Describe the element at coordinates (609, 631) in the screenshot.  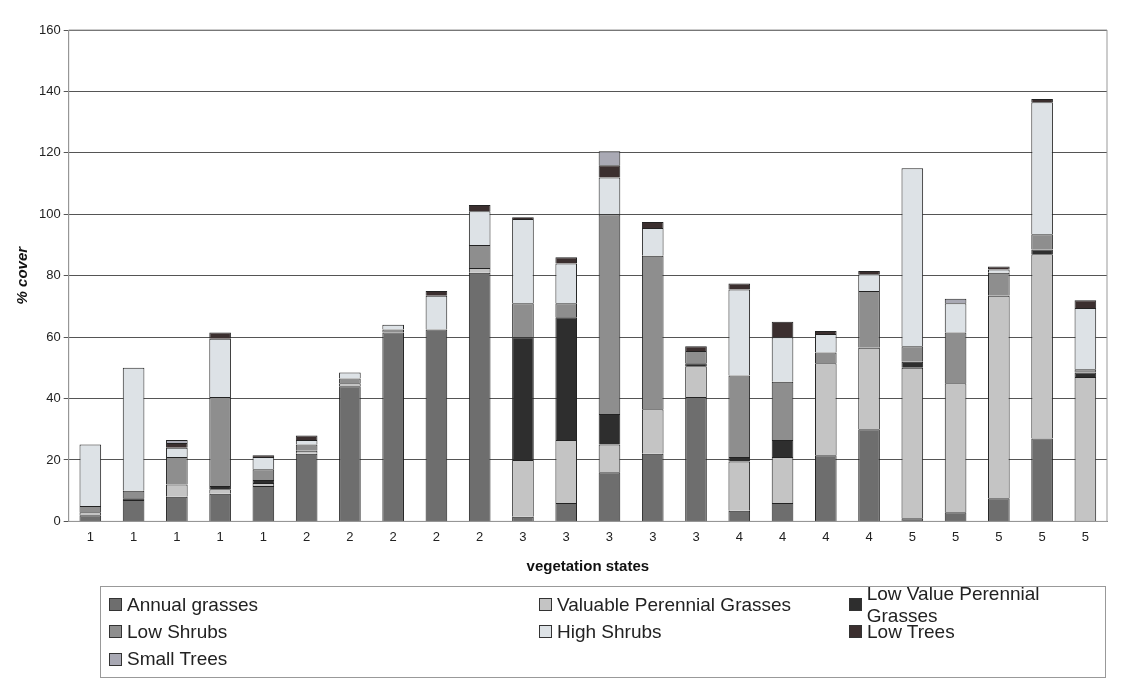
I see `legend-label: High Shrubs` at that location.